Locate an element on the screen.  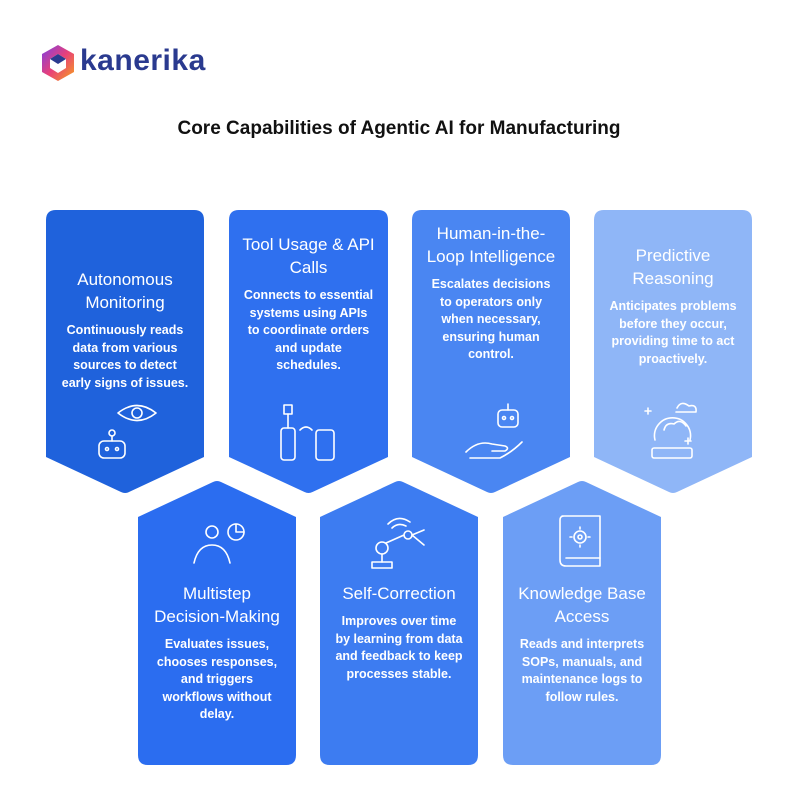
icon-predictive is located at coordinates (670, 430).